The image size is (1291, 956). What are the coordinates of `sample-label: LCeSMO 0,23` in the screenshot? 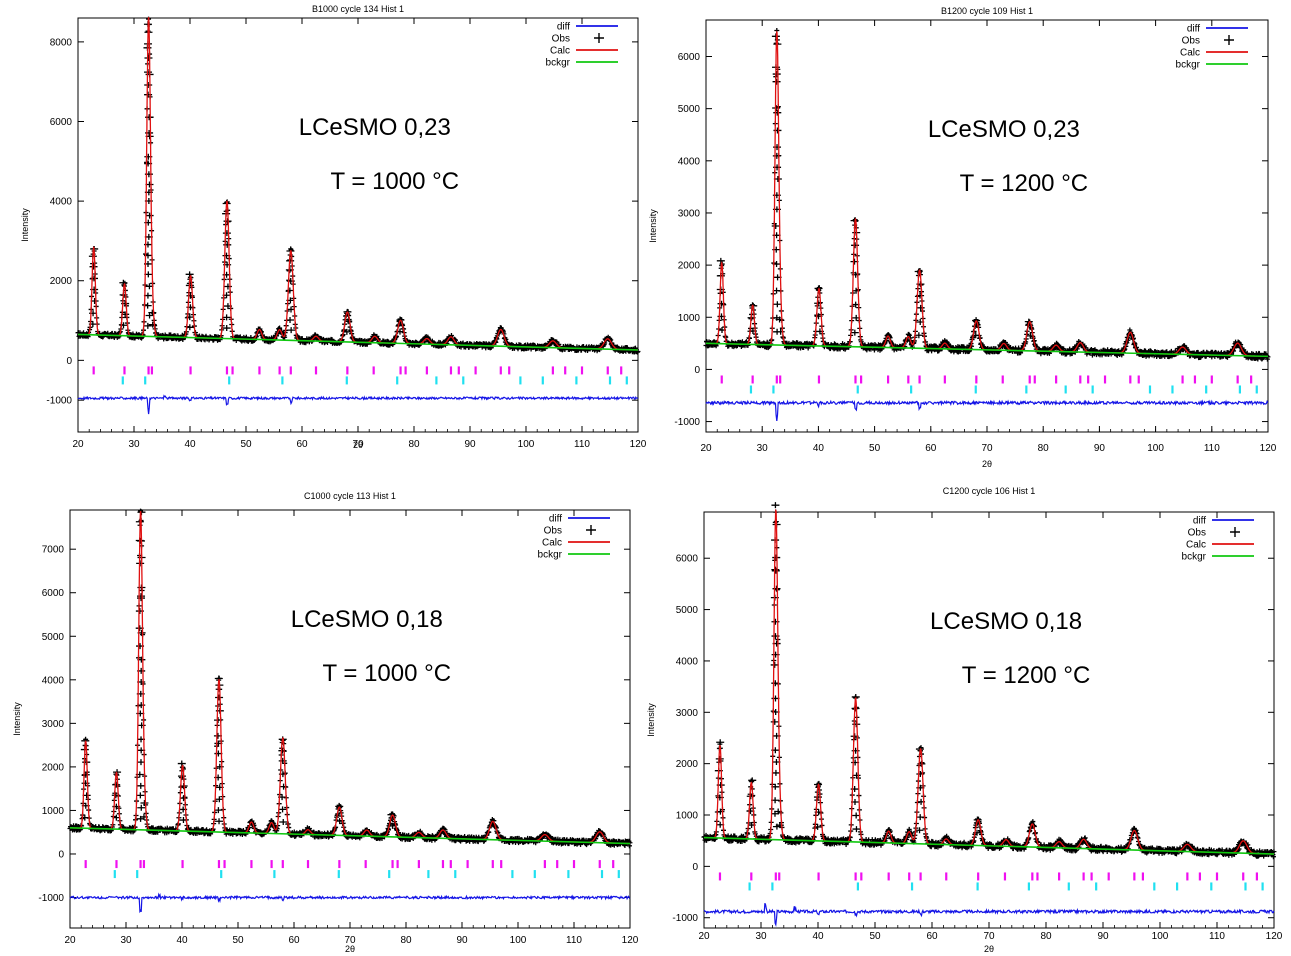 It's located at (1004, 129).